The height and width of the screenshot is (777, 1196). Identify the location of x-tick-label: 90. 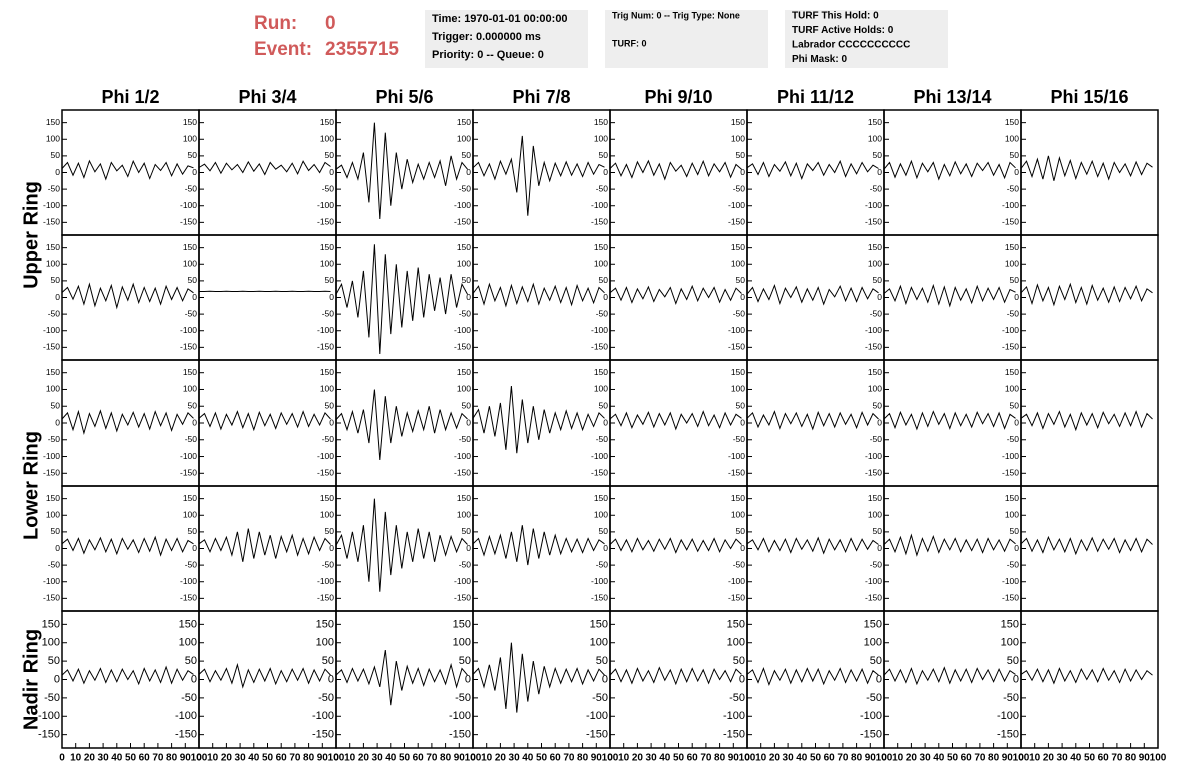
(597, 758).